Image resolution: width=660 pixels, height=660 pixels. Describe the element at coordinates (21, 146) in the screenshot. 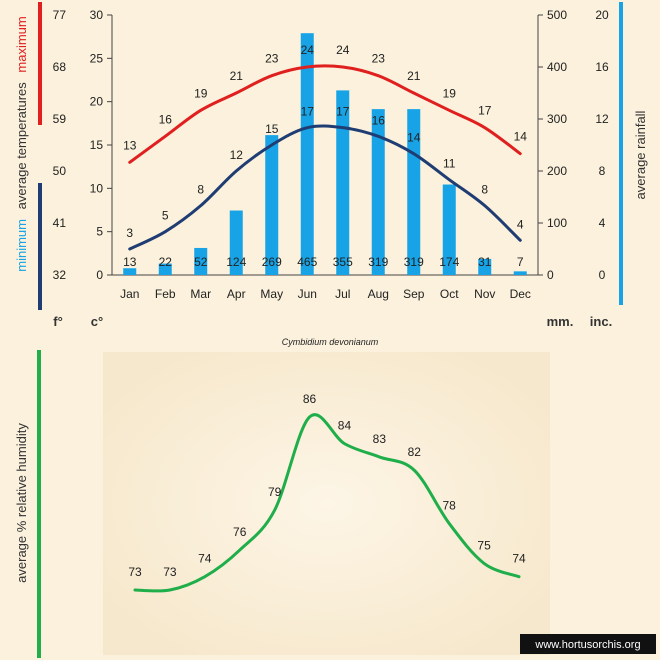

I see `temperatures-label: average temperatures` at that location.